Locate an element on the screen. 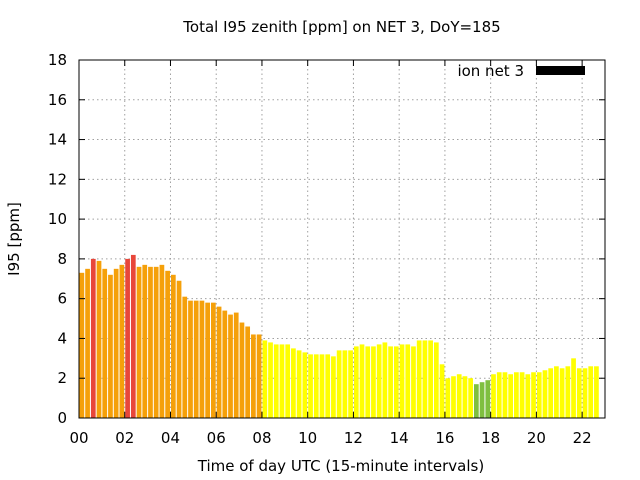  y-tick-label: 12 is located at coordinates (57, 179).